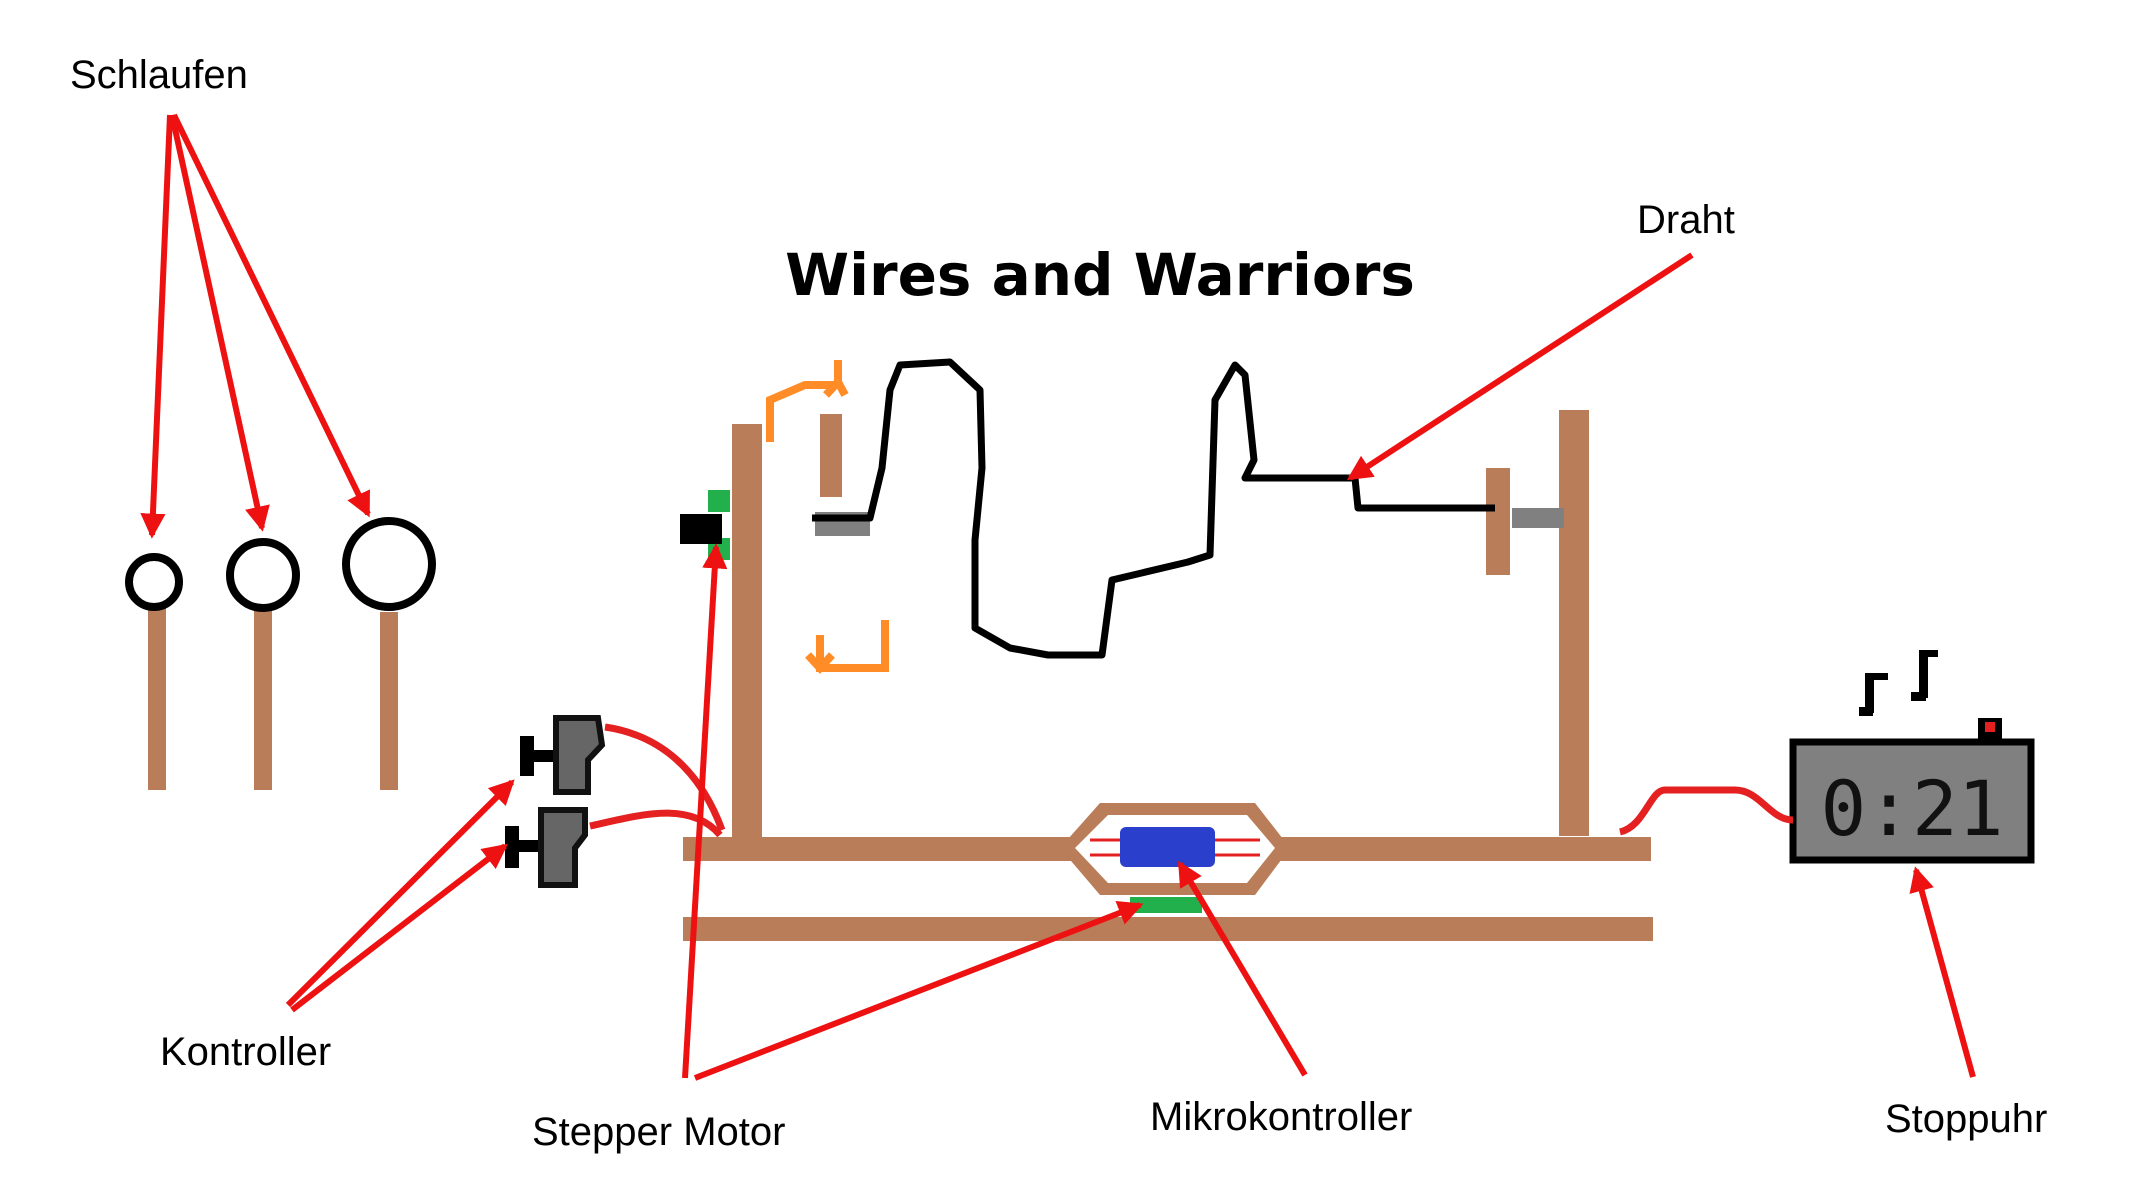 This screenshot has height=1187, width=2135. Describe the element at coordinates (389, 653) in the screenshot. I see `loop-large` at that location.